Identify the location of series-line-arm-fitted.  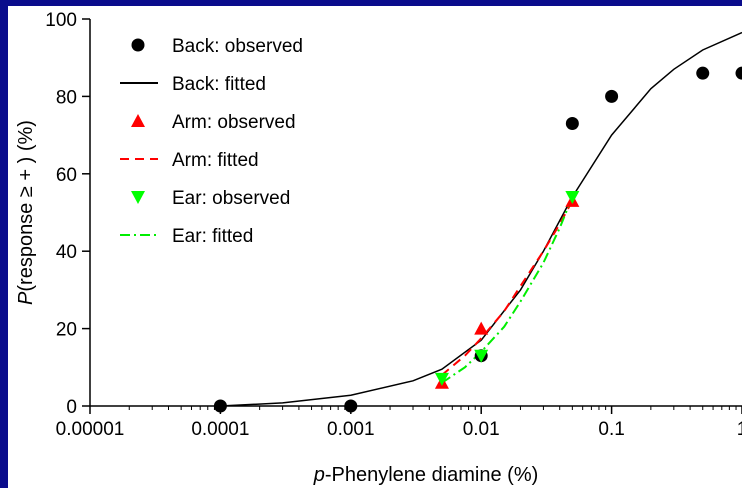
(507, 288).